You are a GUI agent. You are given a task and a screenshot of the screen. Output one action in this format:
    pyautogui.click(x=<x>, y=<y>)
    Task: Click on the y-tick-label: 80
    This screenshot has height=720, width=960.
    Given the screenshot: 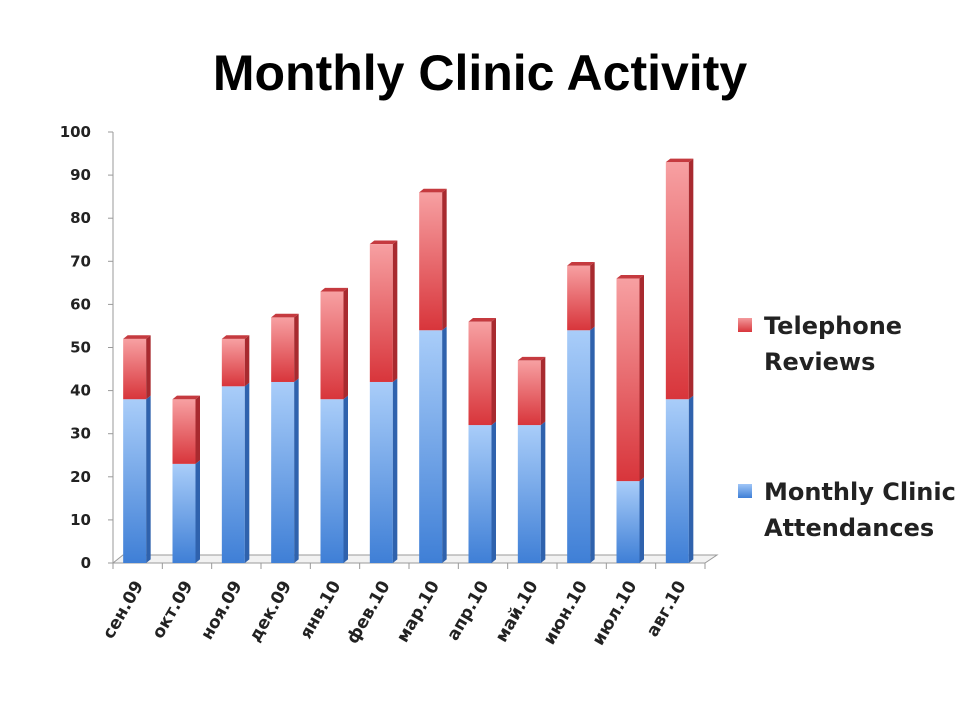 What is the action you would take?
    pyautogui.click(x=80, y=218)
    